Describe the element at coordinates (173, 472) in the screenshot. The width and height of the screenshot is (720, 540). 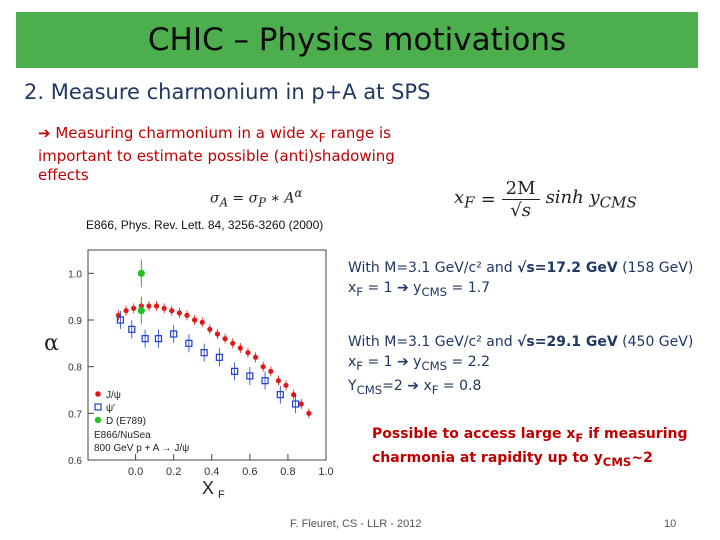
I see `x-tick-label-1: 0.2` at that location.